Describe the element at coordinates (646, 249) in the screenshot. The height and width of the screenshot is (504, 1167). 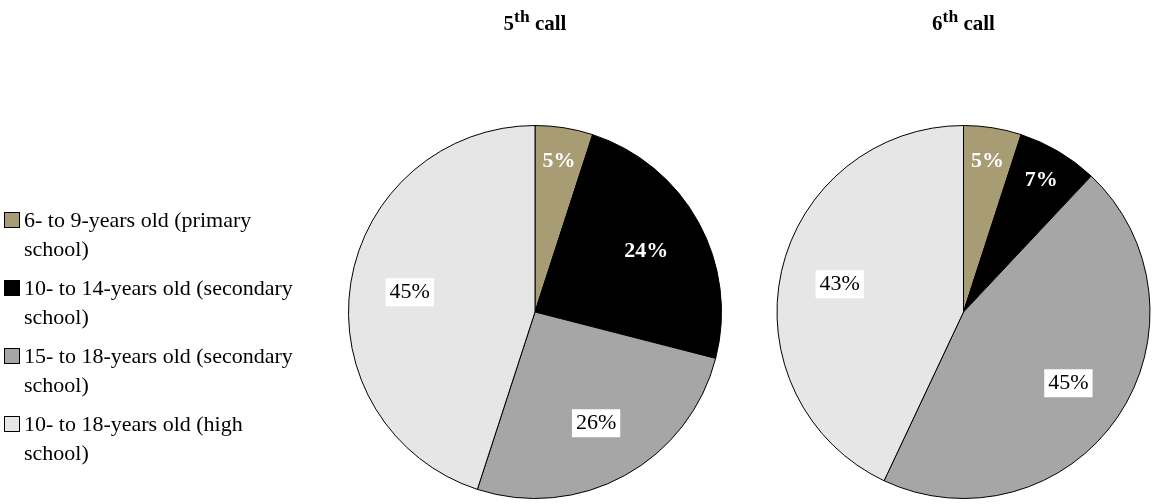
I see `data-label: 24%` at that location.